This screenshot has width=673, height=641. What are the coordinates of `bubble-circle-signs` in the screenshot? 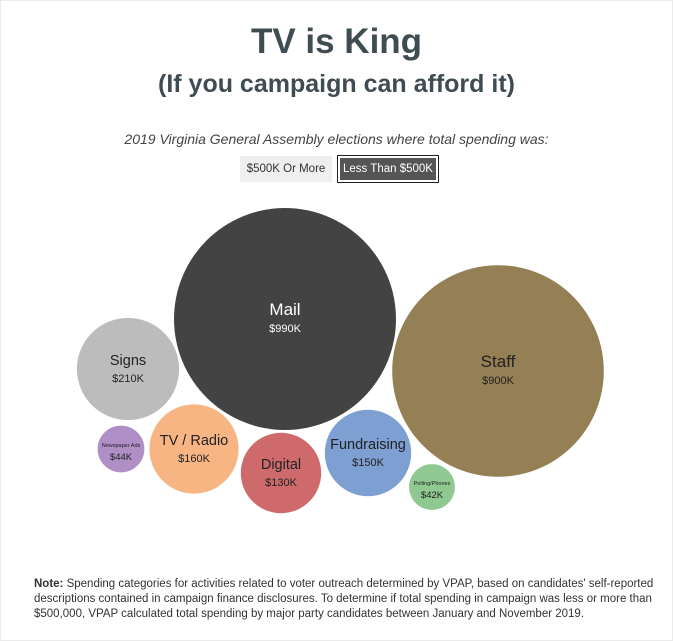 It's located at (128, 369).